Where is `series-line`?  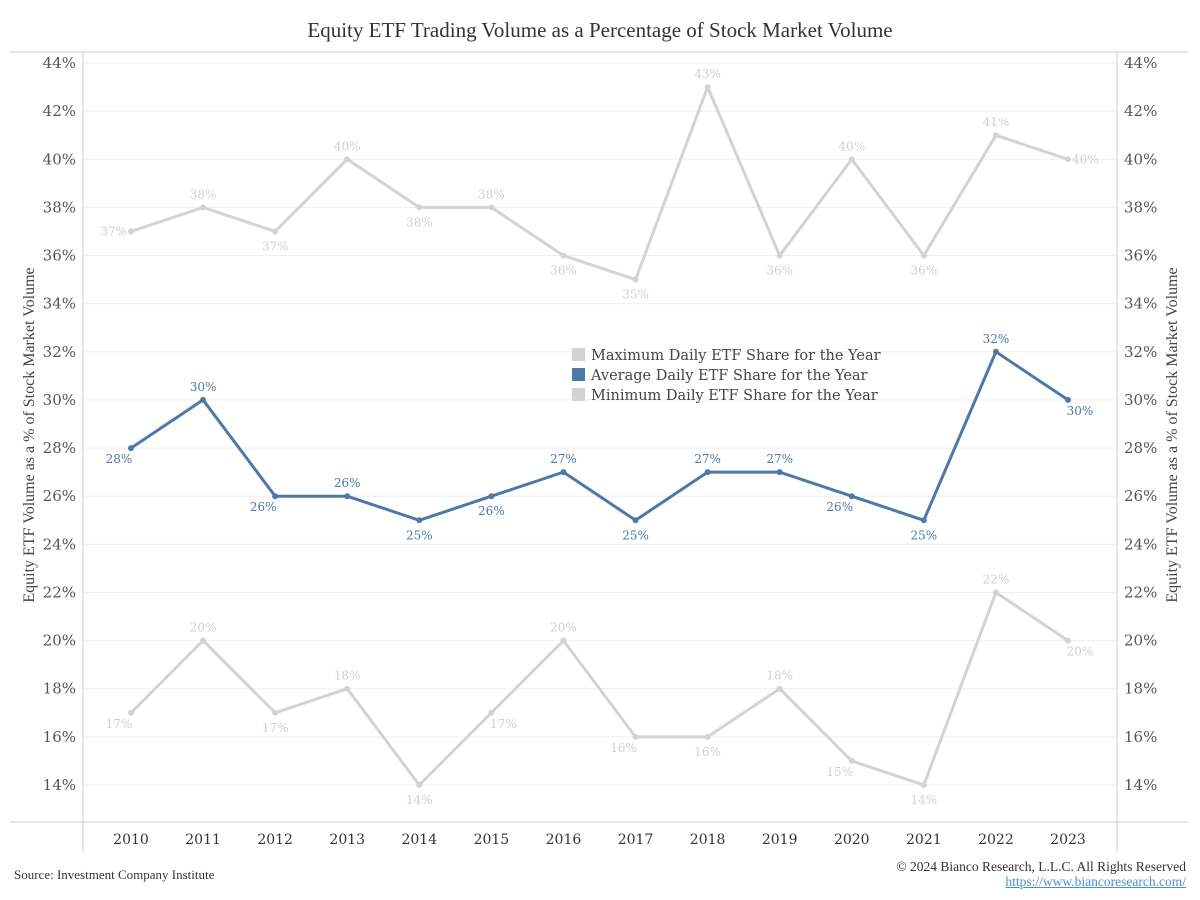
series-line is located at coordinates (599, 436).